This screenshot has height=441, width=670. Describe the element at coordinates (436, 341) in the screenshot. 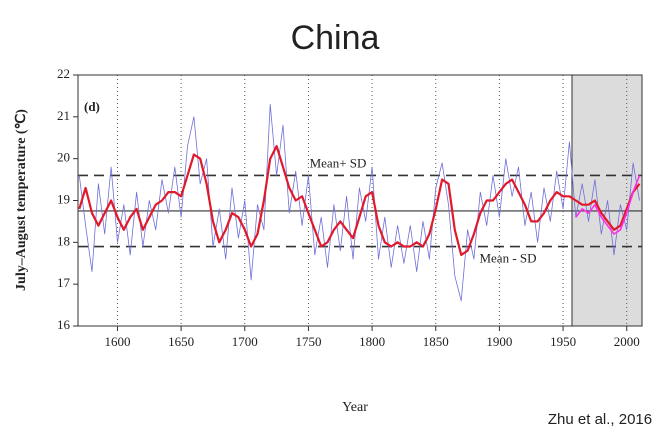

I see `x-tick-label: 1850` at that location.